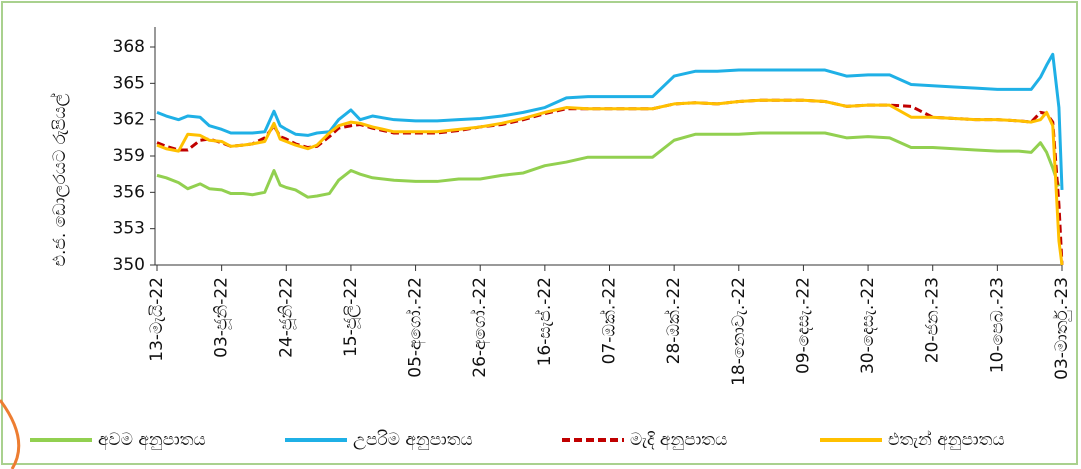 Image resolution: width=1081 pixels, height=469 pixels. Describe the element at coordinates (129, 156) in the screenshot. I see `y-tick-label: 359` at that location.